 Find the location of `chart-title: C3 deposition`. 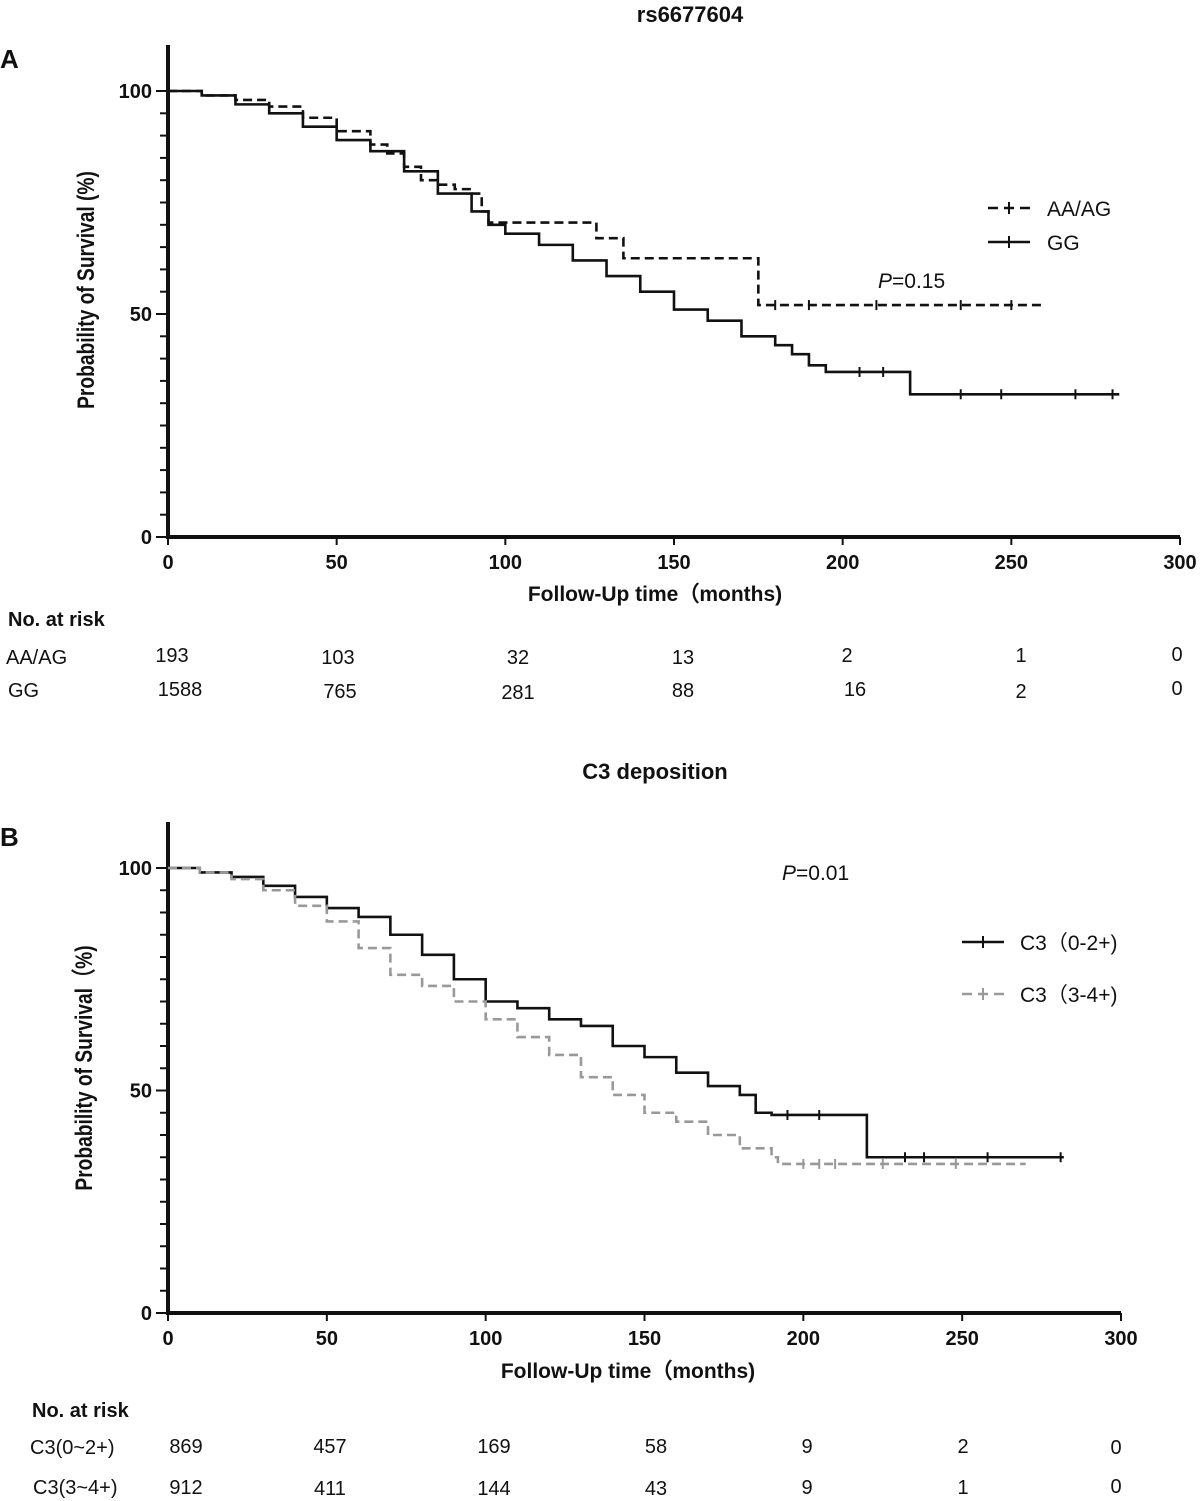

chart-title: C3 deposition is located at coordinates (654, 771).